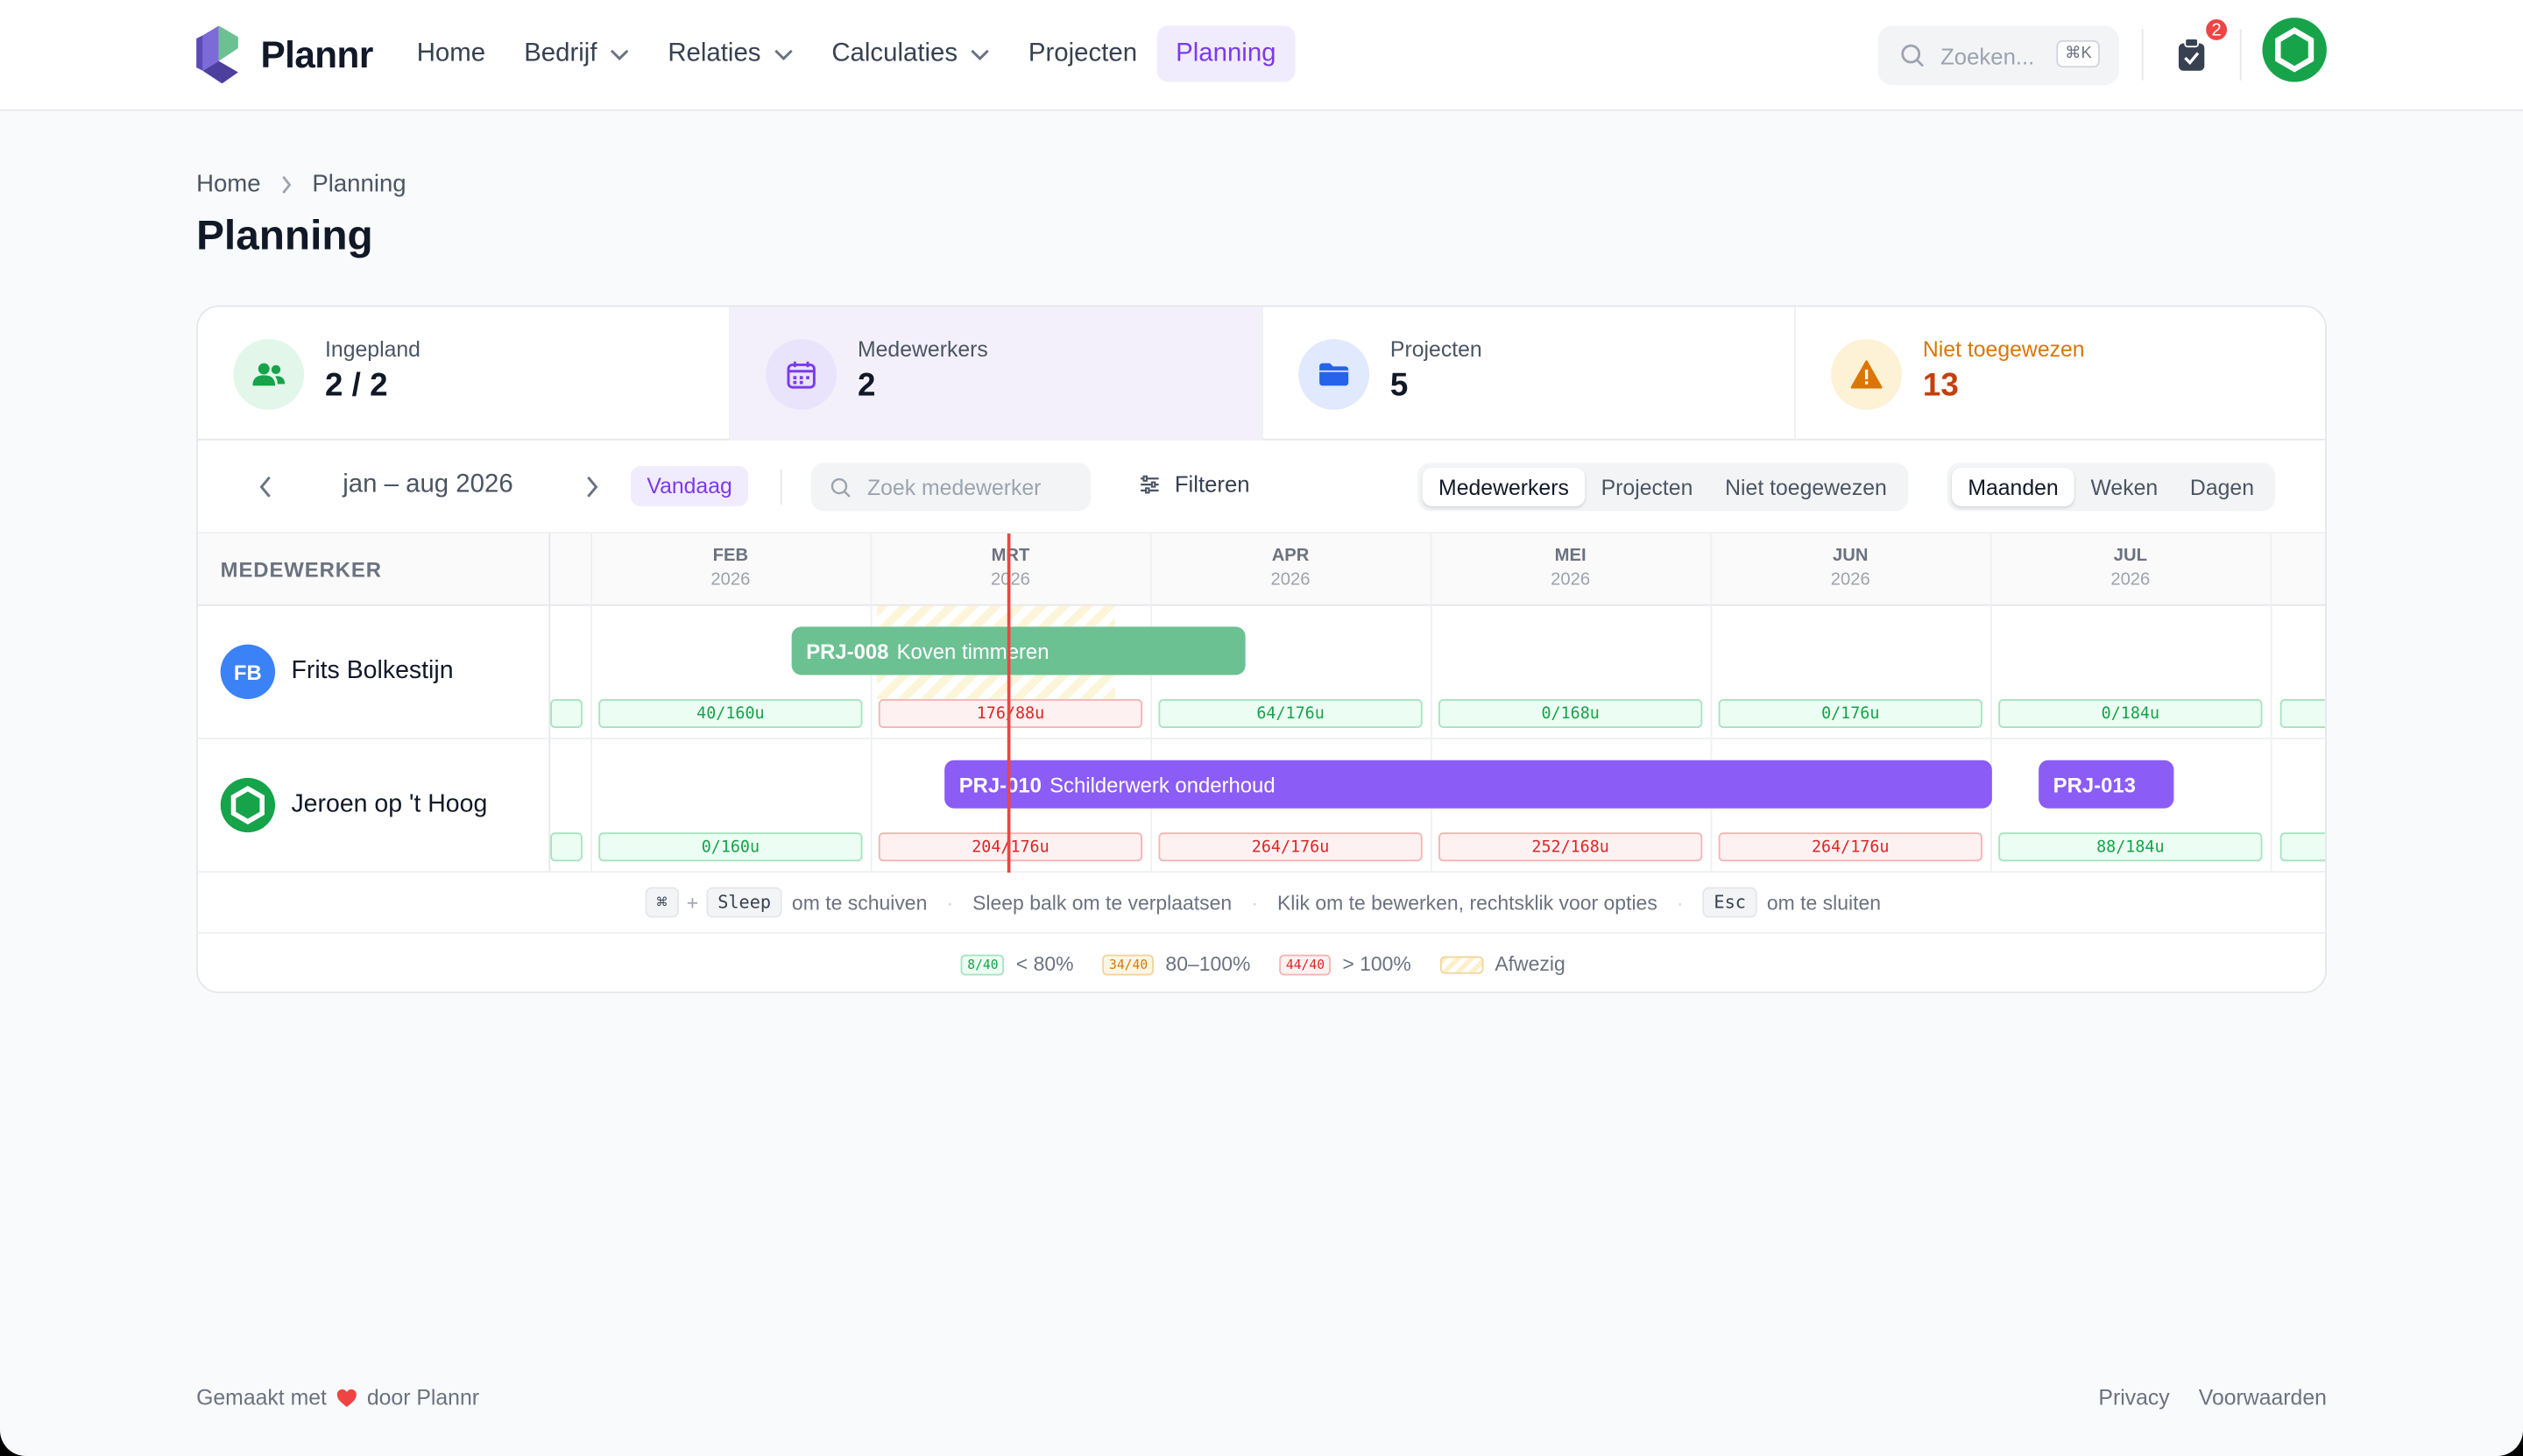 The width and height of the screenshot is (2523, 1456). I want to click on today-button: Vandaag, so click(689, 485).